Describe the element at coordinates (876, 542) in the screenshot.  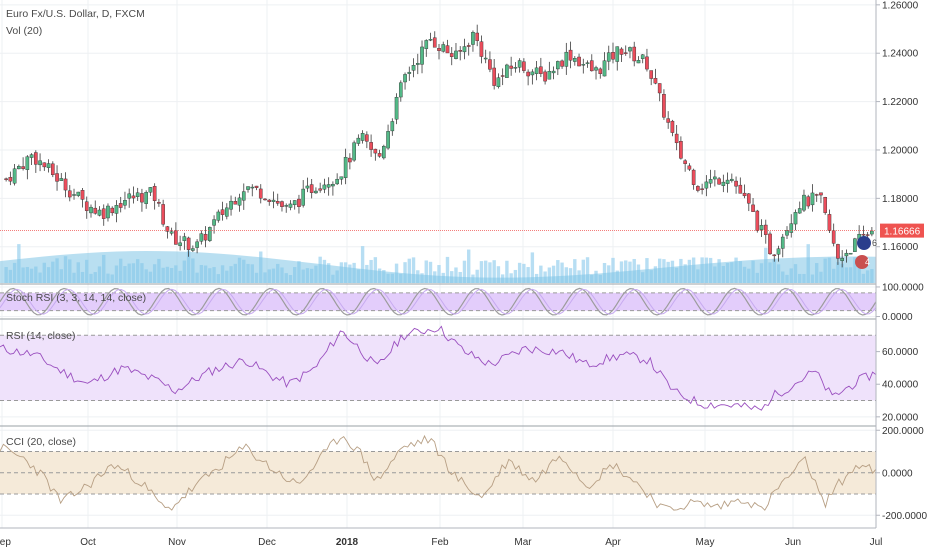
I see `time-tick-label: Jul` at that location.